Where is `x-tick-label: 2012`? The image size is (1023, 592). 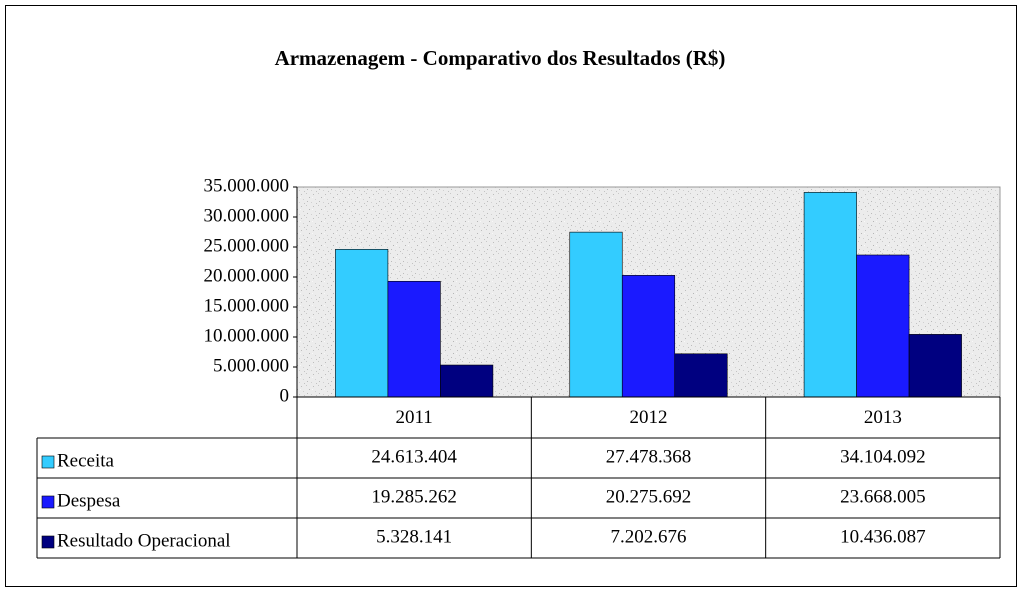
x-tick-label: 2012 is located at coordinates (649, 417).